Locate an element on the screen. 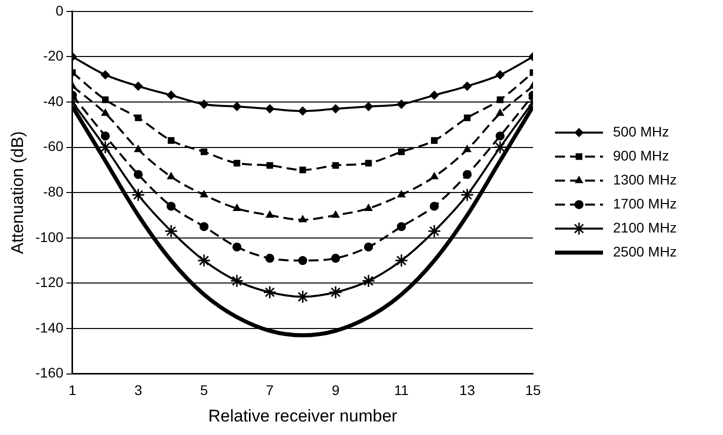 The width and height of the screenshot is (723, 435). x-tick-label: 3 is located at coordinates (138, 390).